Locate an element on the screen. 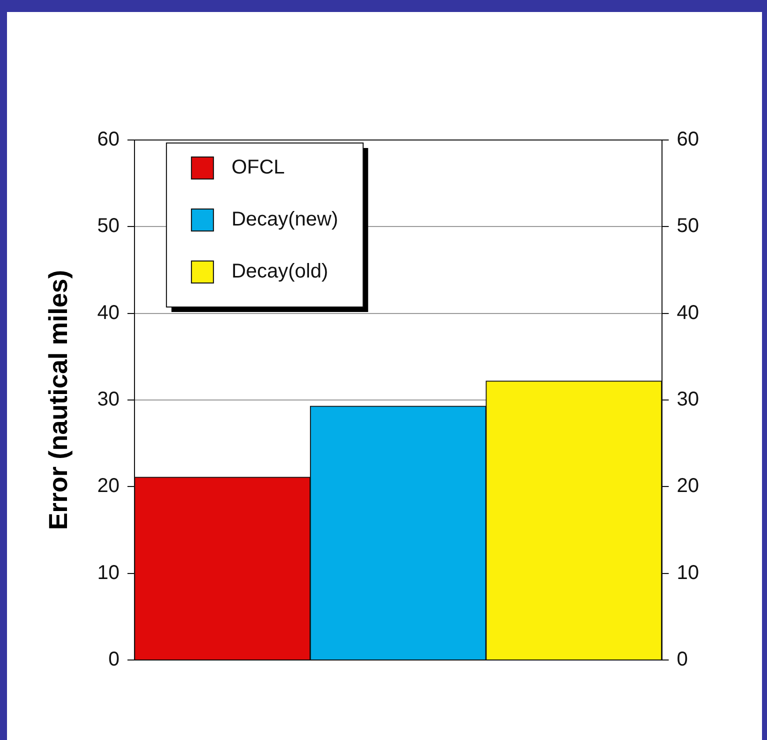  y2-tick-label: 20 is located at coordinates (688, 486).